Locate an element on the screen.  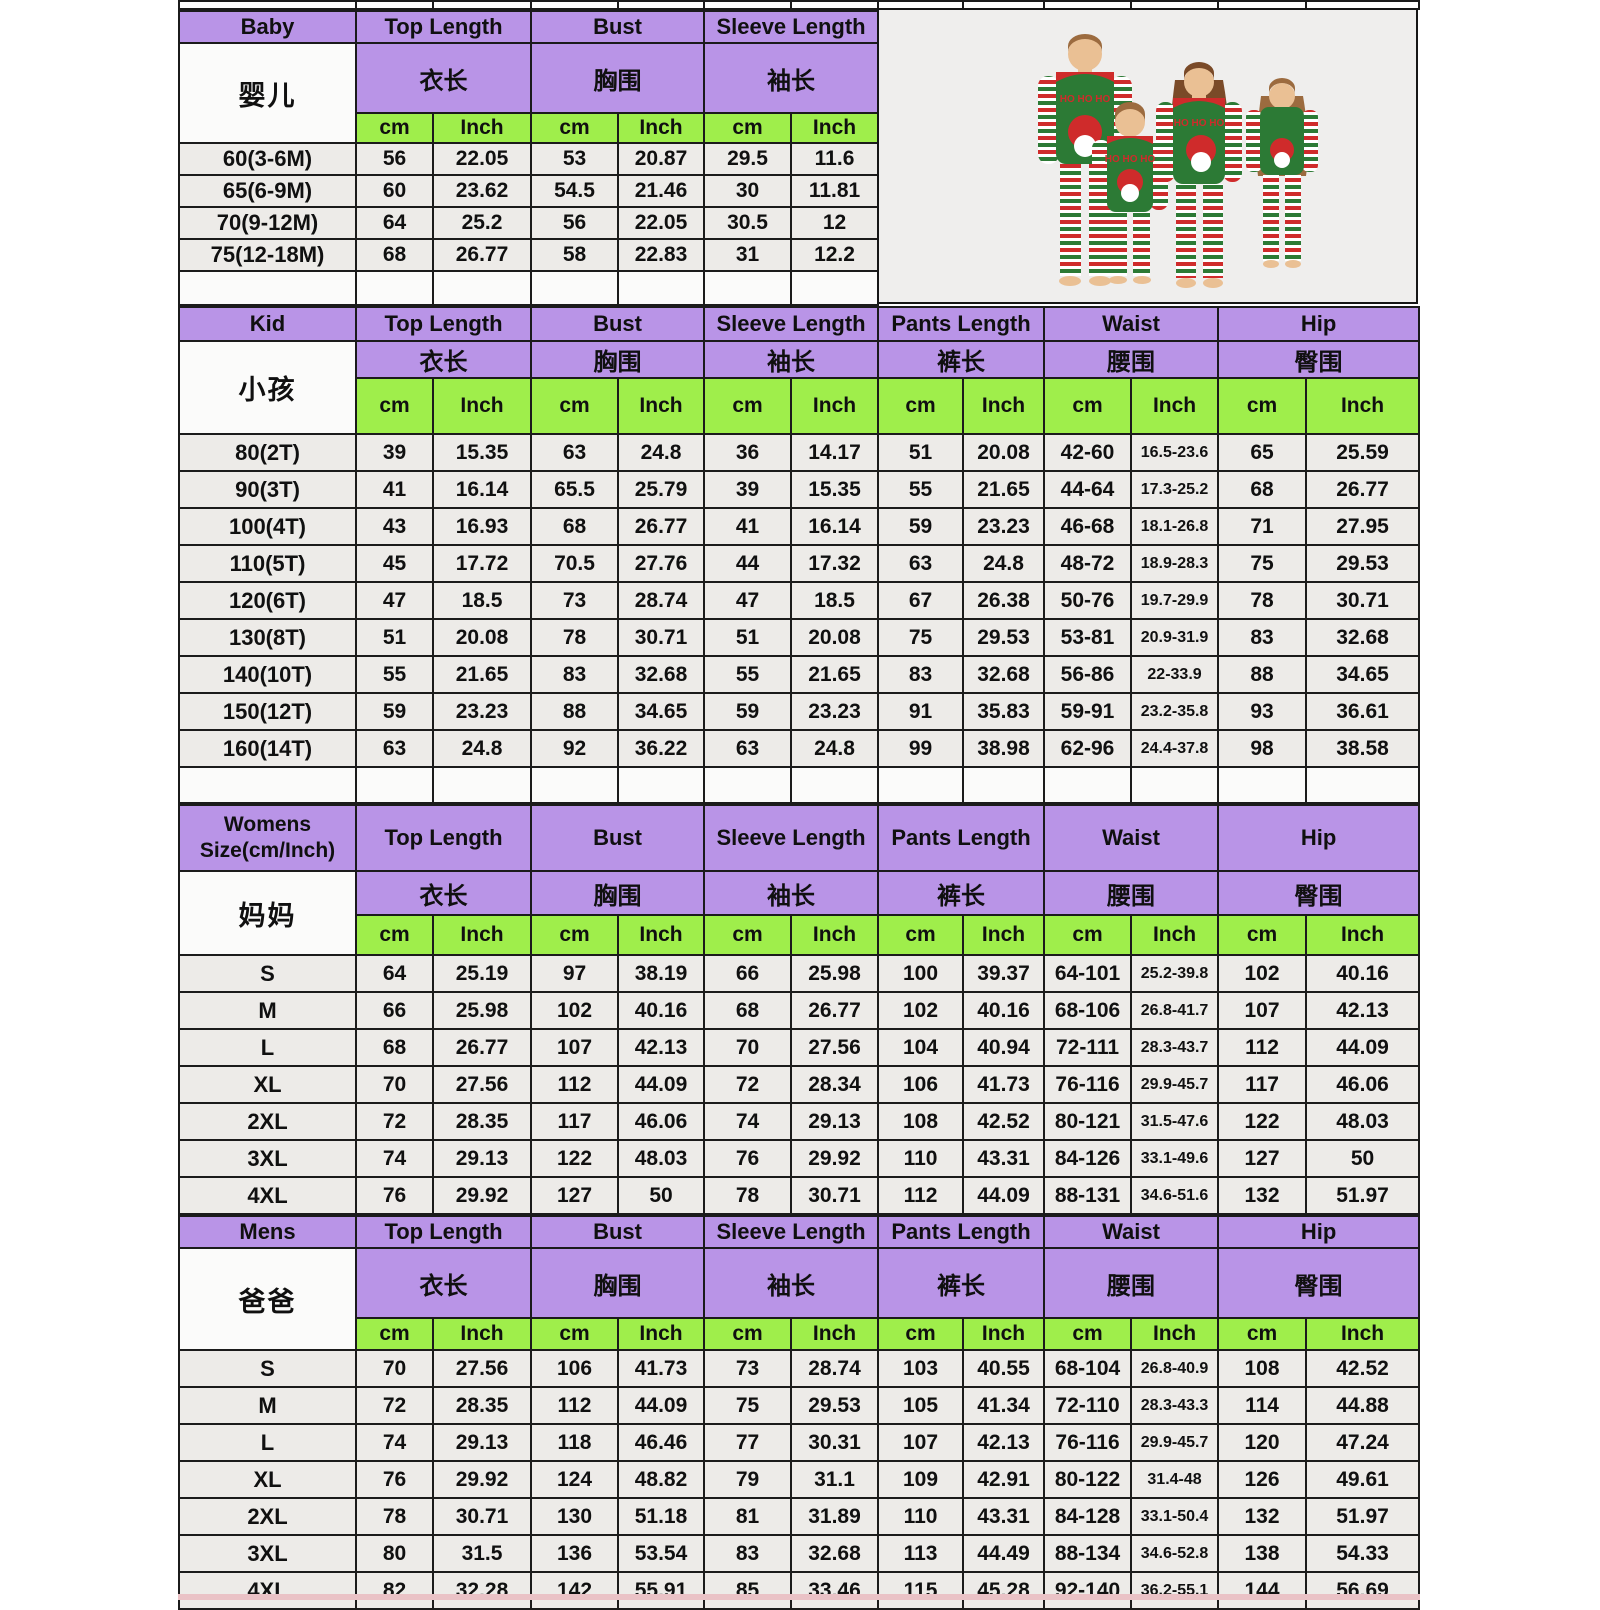
value-cell: 55 is located at coordinates (394, 674).